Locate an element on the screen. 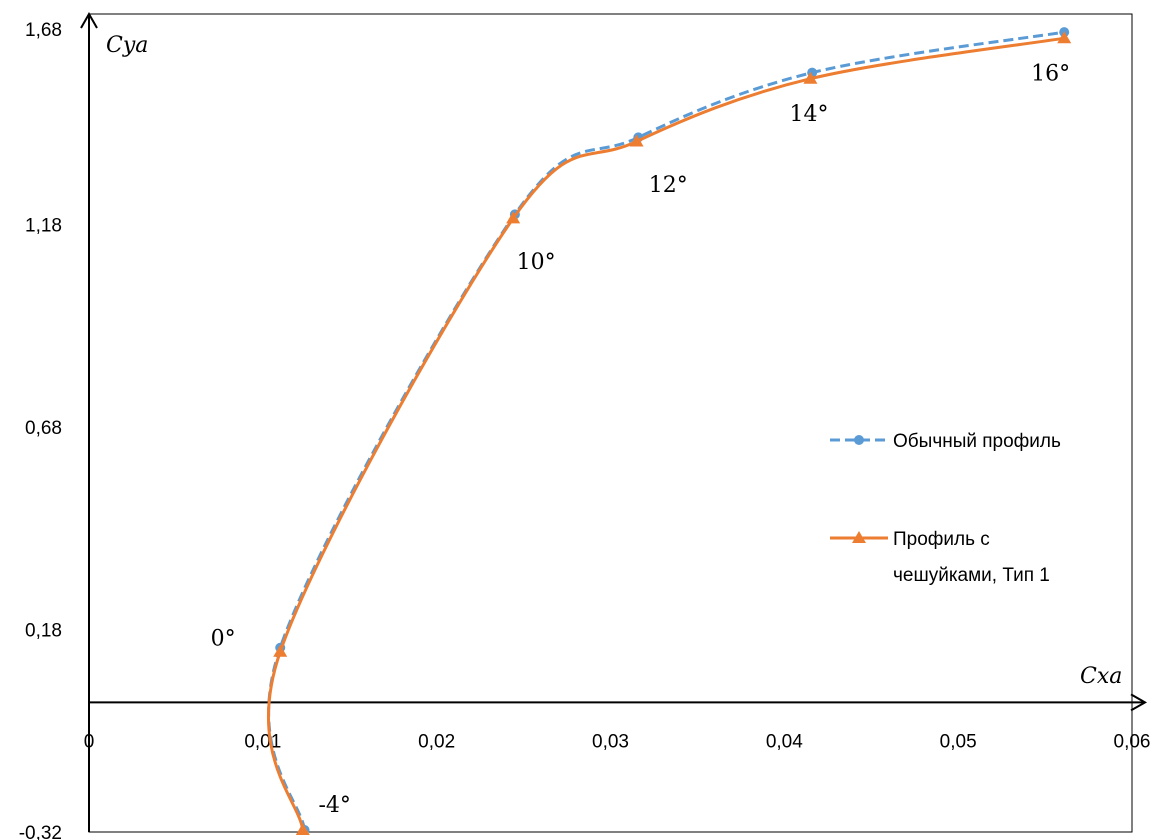  x-tick-label: 0,01 is located at coordinates (262, 741).